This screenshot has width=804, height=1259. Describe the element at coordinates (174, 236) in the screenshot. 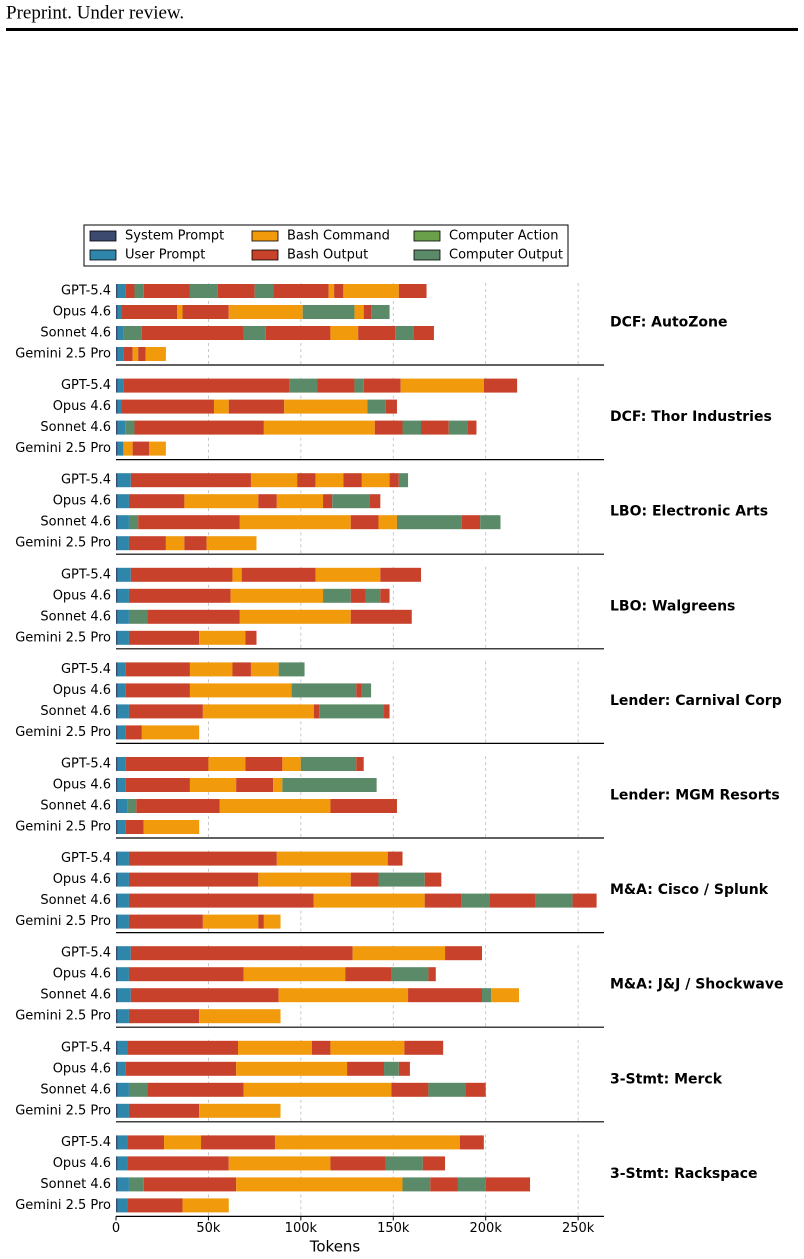

I see `legend-label: System Prompt` at that location.